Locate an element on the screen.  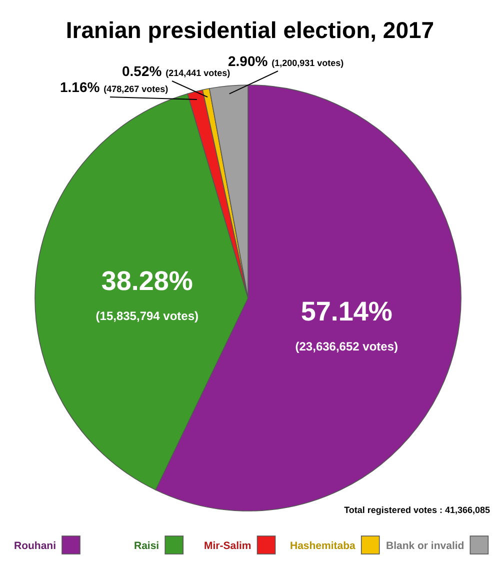
chart-title: Iranian presidential election, 2017 is located at coordinates (250, 30).